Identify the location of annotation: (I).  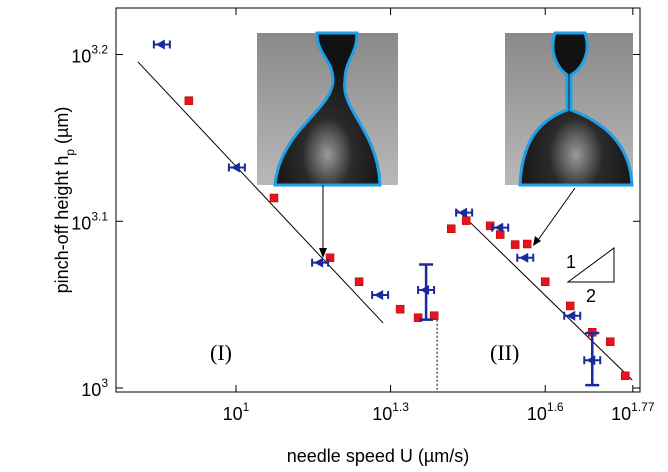
(221, 352).